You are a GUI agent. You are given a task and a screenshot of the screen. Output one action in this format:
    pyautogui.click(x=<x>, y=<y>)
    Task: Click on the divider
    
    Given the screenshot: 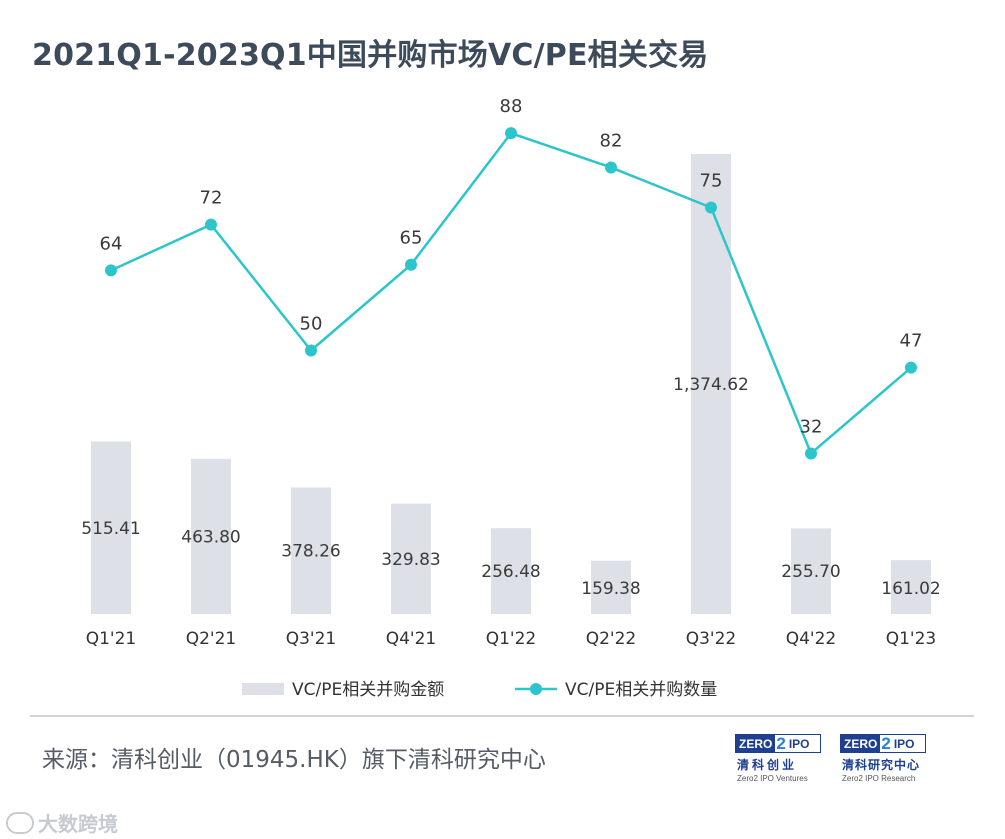 What is the action you would take?
    pyautogui.click(x=502, y=716)
    